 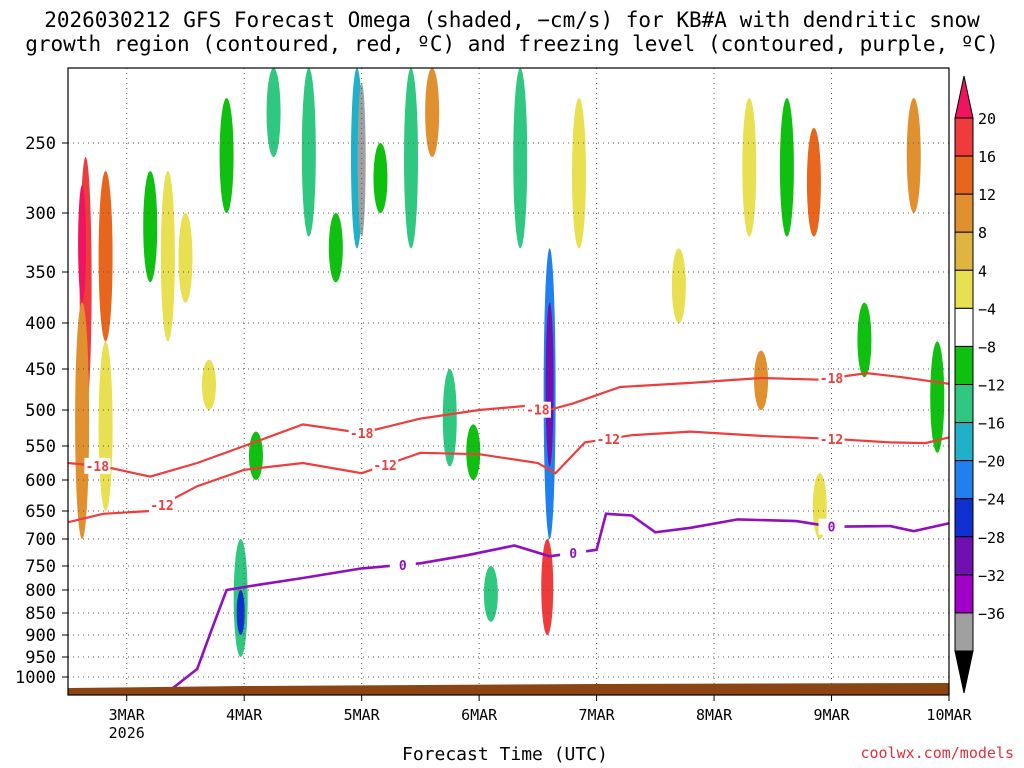 What do you see at coordinates (991, 386) in the screenshot?
I see `colorbar-label: −12` at bounding box center [991, 386].